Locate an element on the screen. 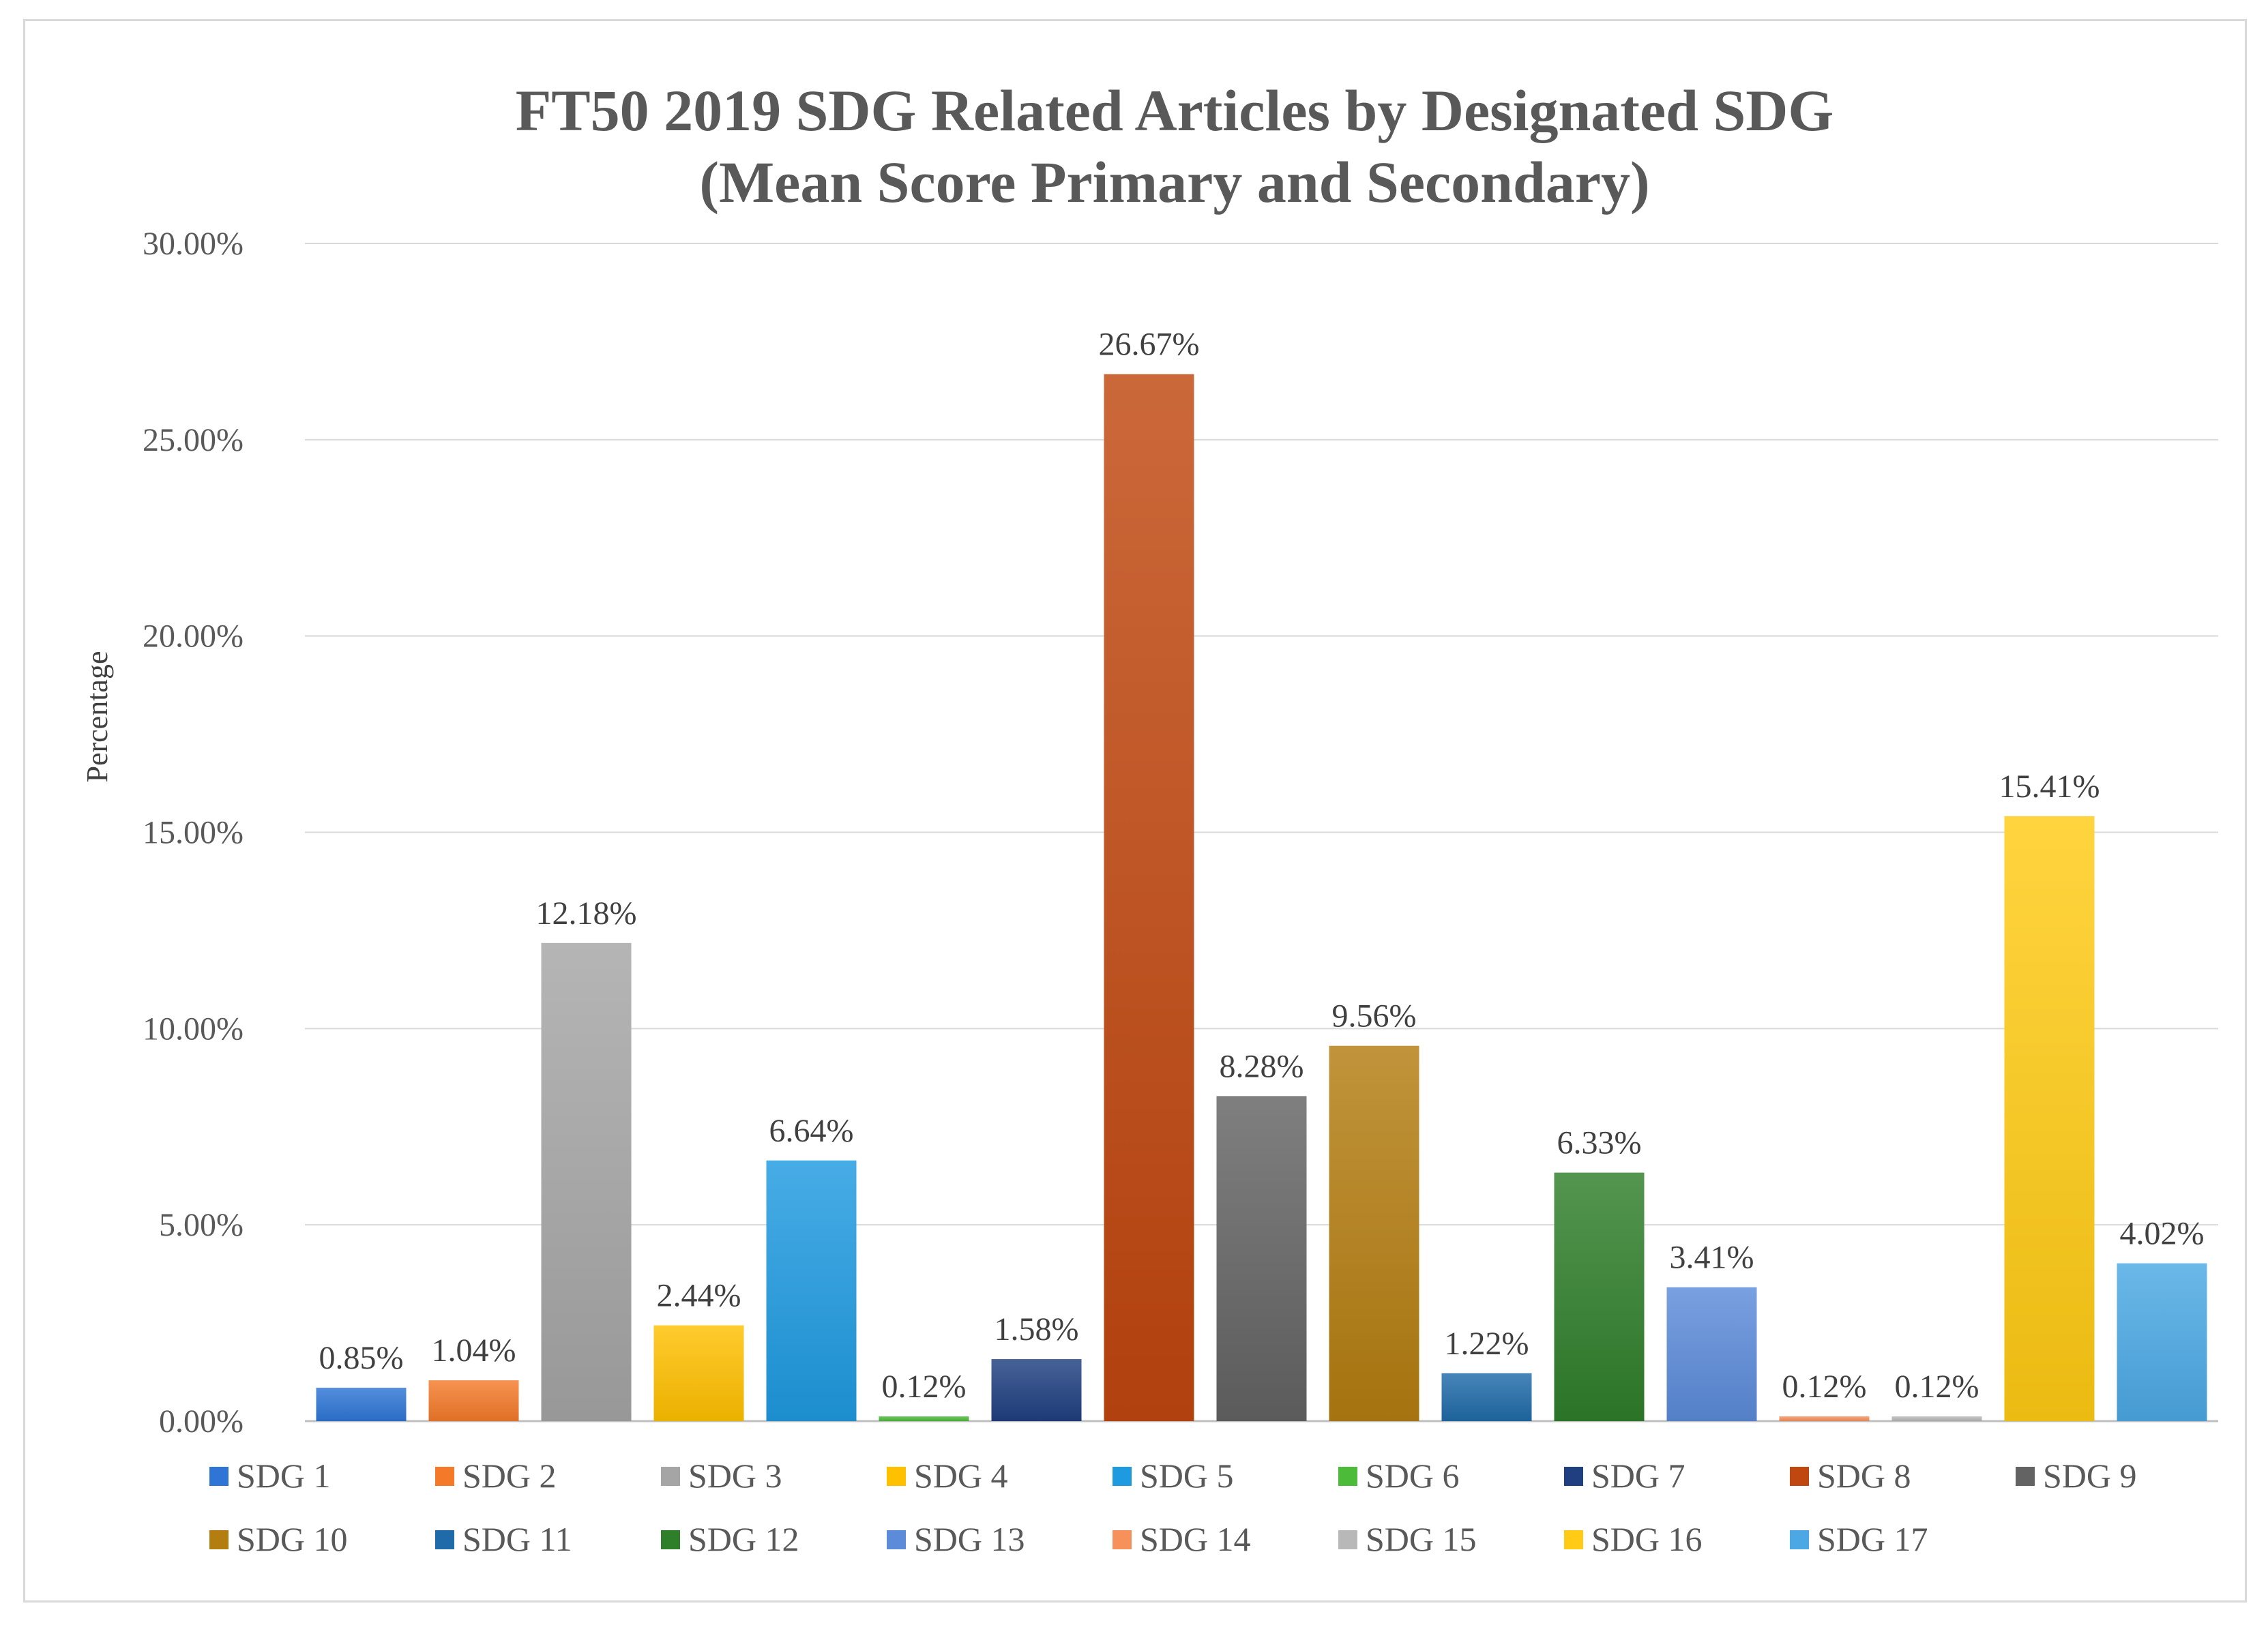  legend-item: SDG 16 is located at coordinates (1634, 1539).